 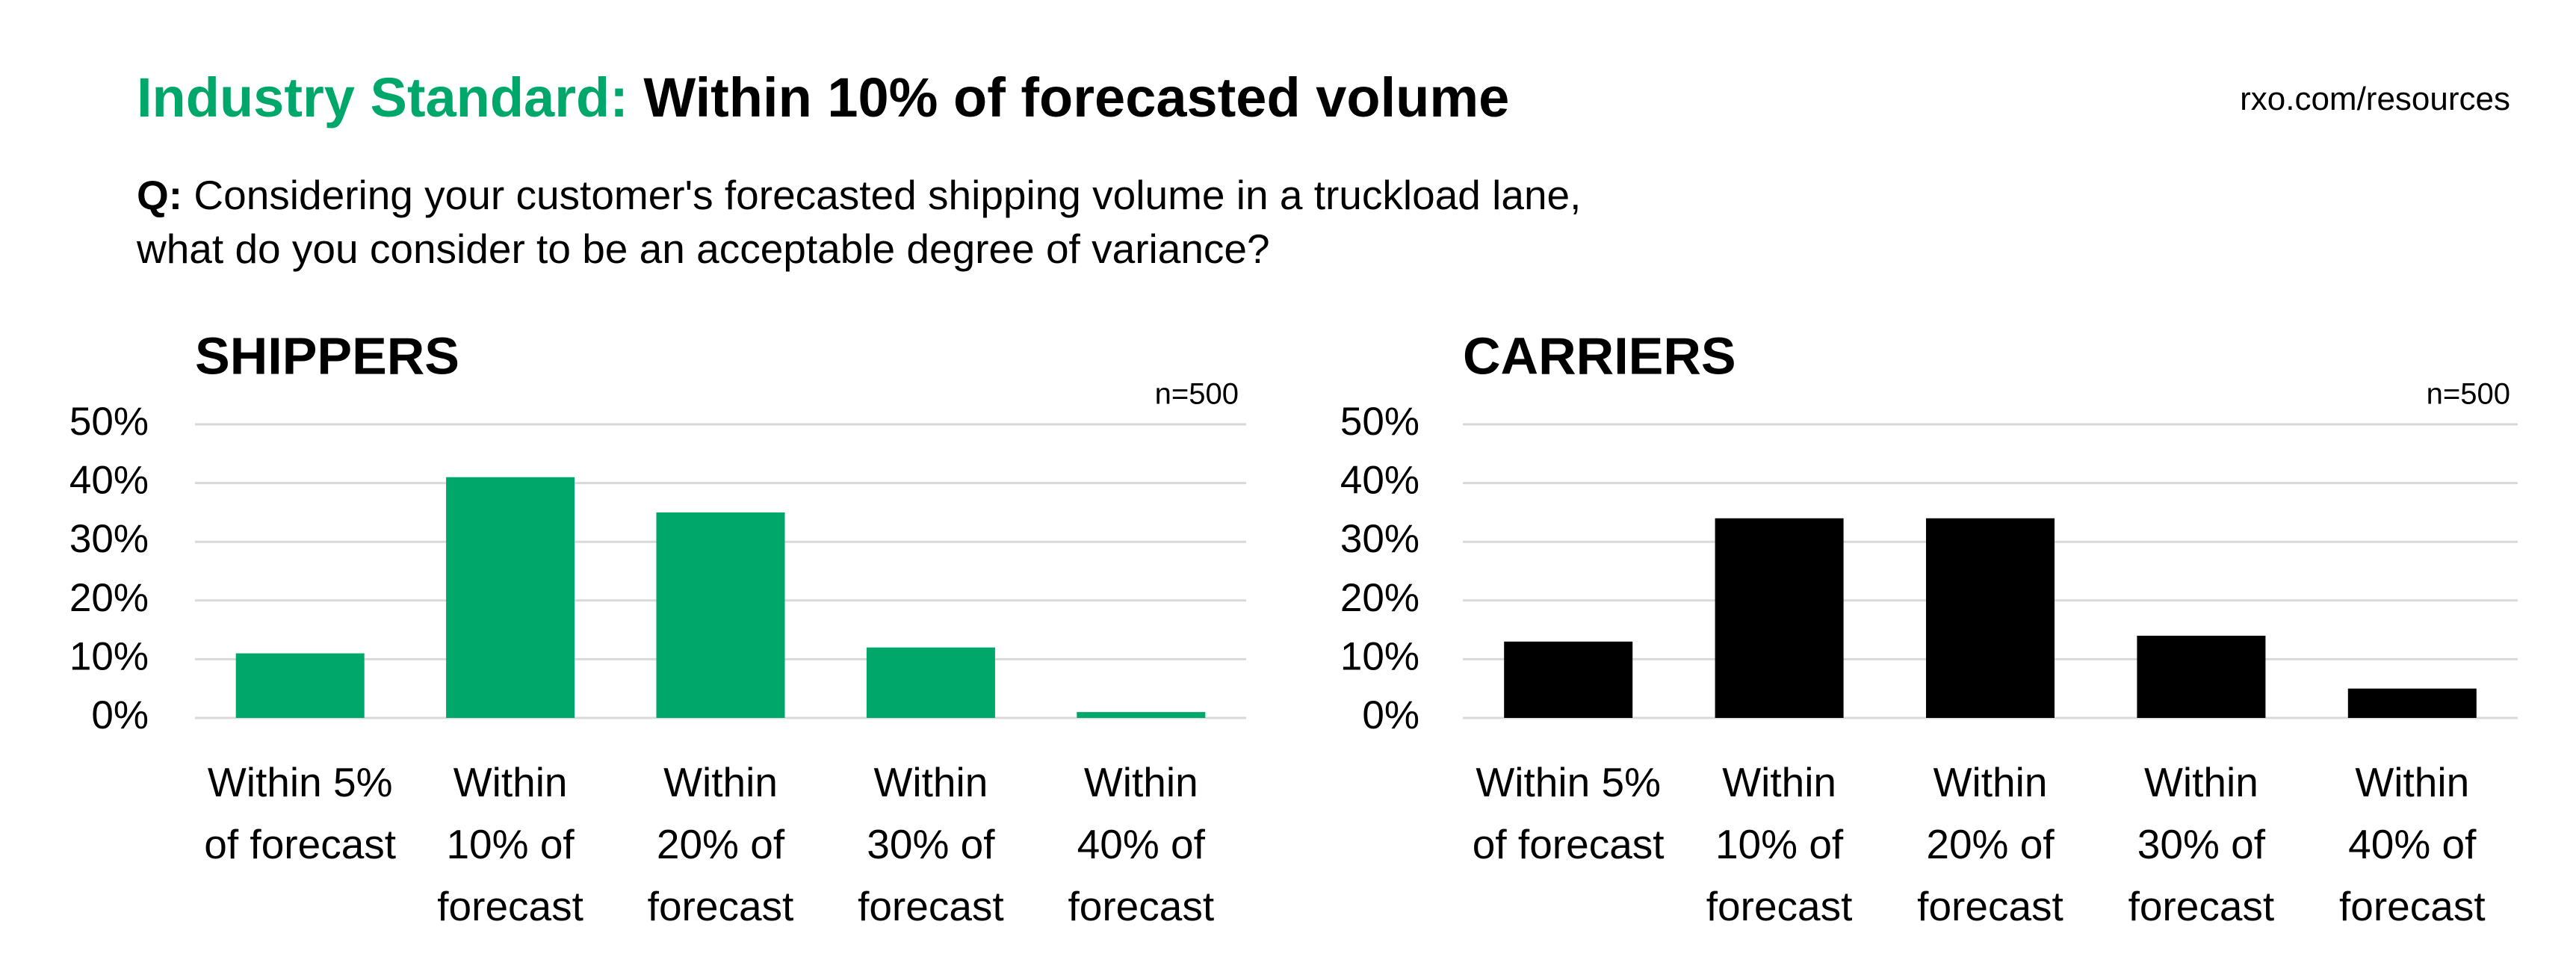 What do you see at coordinates (382, 97) in the screenshot?
I see `title-prefix: Industry Standard:` at bounding box center [382, 97].